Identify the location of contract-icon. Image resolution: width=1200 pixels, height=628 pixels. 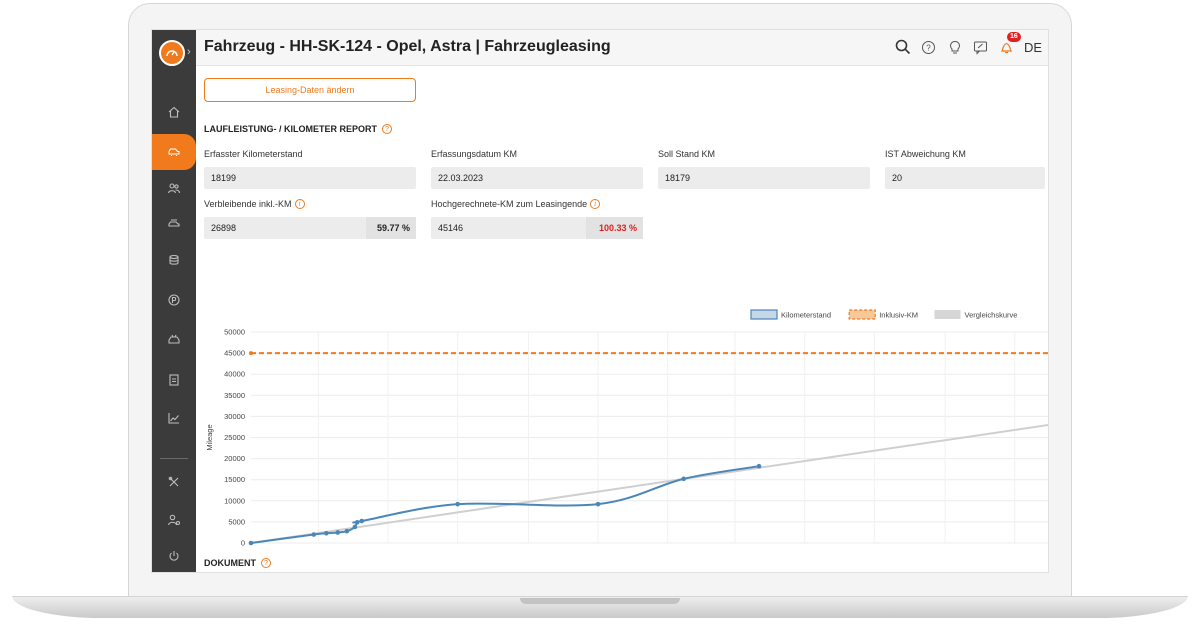
(174, 380).